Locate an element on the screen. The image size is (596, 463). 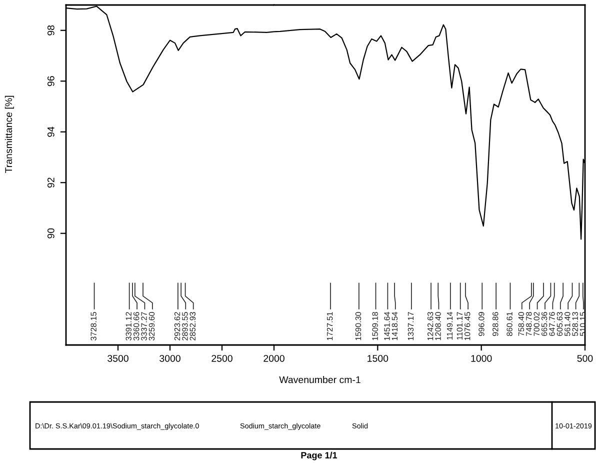
y-tick-label: 94 is located at coordinates (50, 131).